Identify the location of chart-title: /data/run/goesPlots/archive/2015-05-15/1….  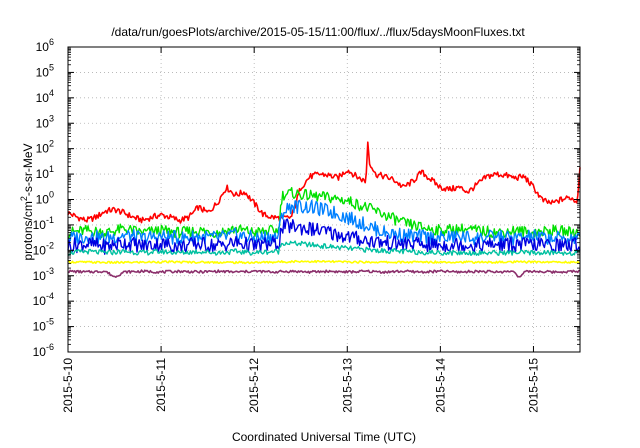
(318, 32).